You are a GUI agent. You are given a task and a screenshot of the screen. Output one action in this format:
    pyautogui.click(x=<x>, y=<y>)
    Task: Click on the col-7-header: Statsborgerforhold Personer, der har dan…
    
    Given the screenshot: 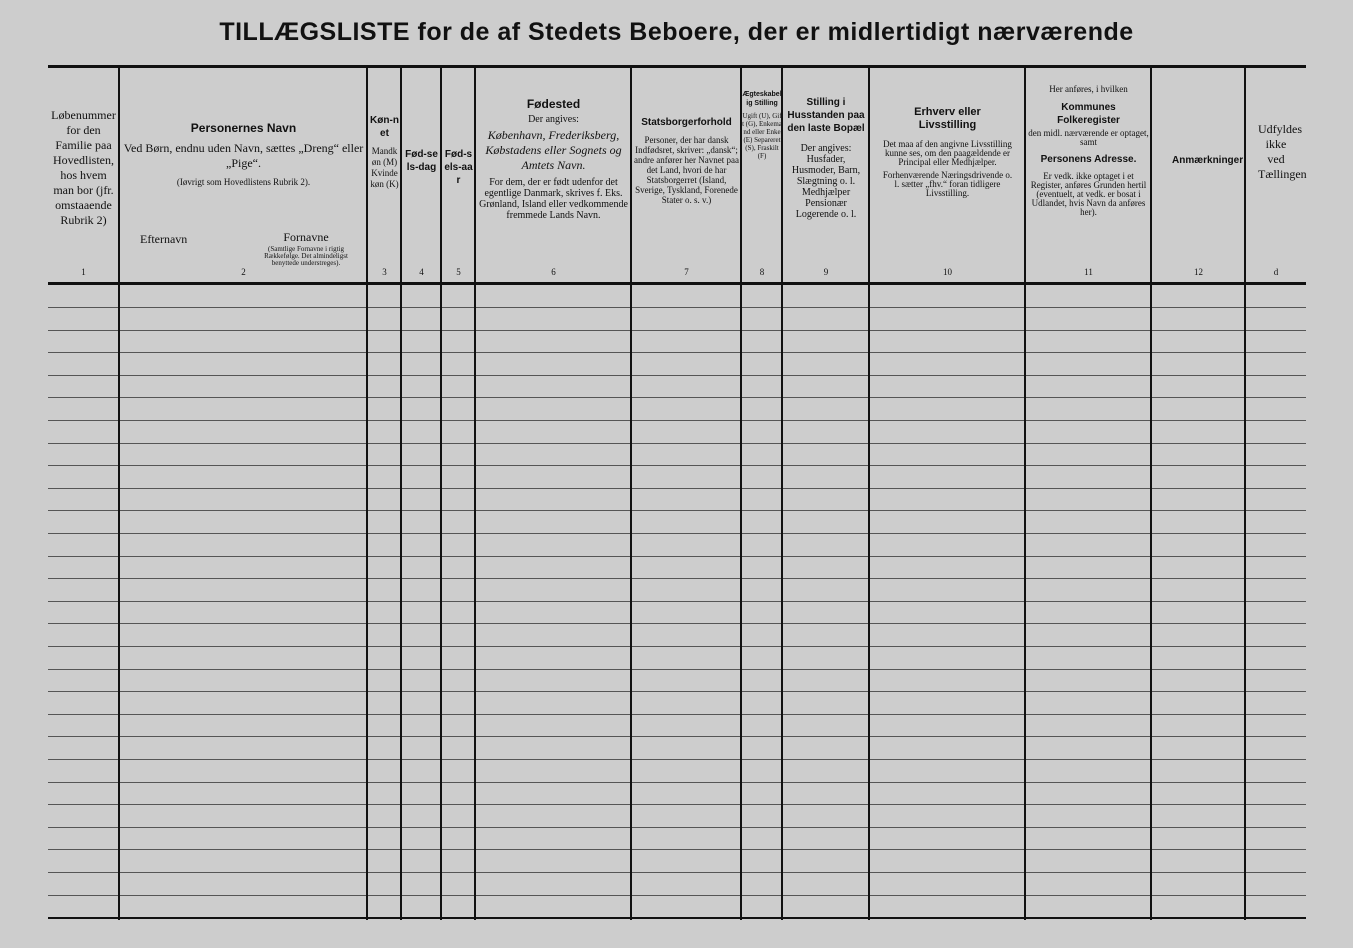 What is the action you would take?
    pyautogui.click(x=686, y=176)
    